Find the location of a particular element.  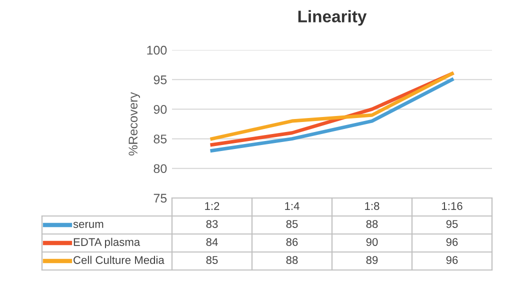

y-tick-label: 75 is located at coordinates (160, 198).